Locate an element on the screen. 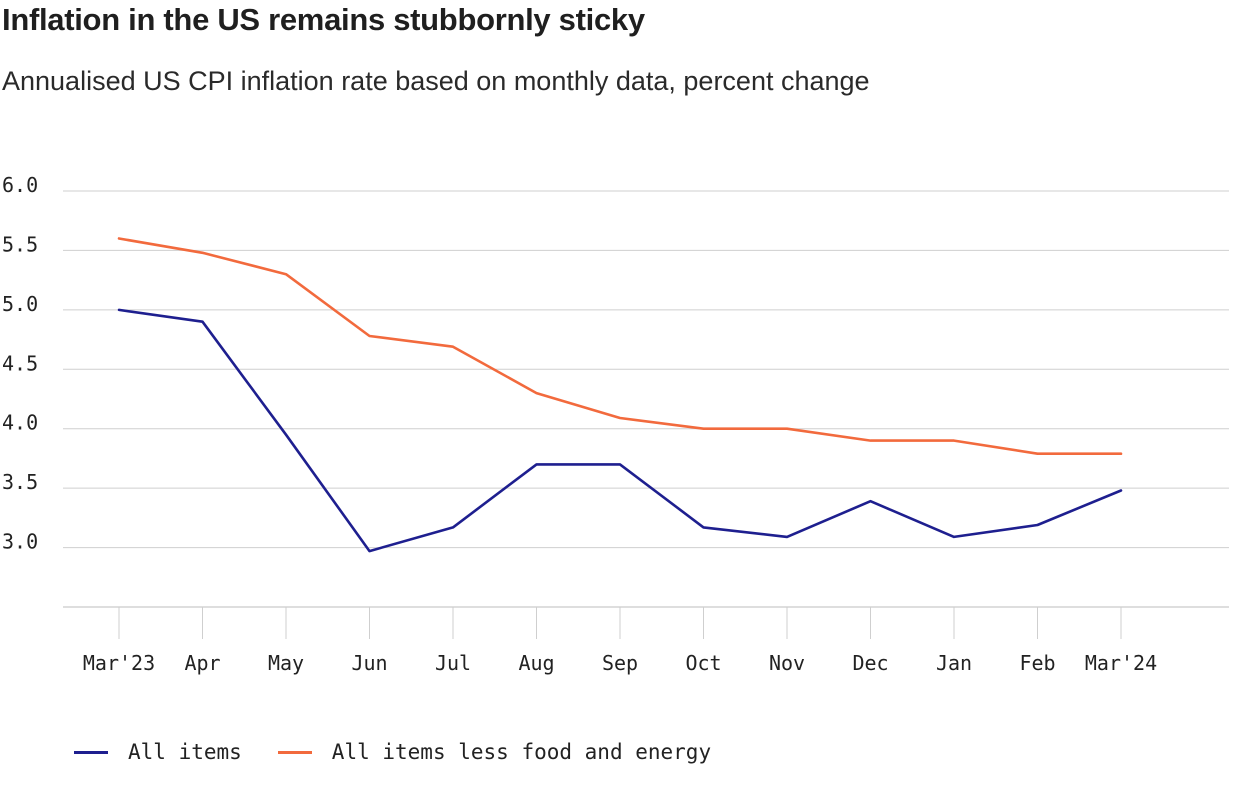 This screenshot has height=804, width=1256. x-tick-label: May is located at coordinates (286, 663).